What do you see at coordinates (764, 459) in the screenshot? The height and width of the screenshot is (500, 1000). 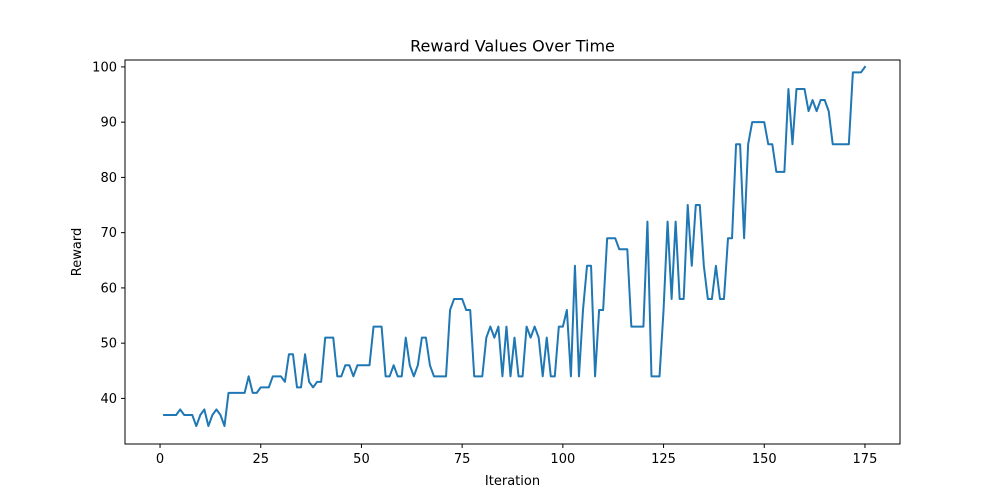 I see `x-tick-label: 150` at bounding box center [764, 459].